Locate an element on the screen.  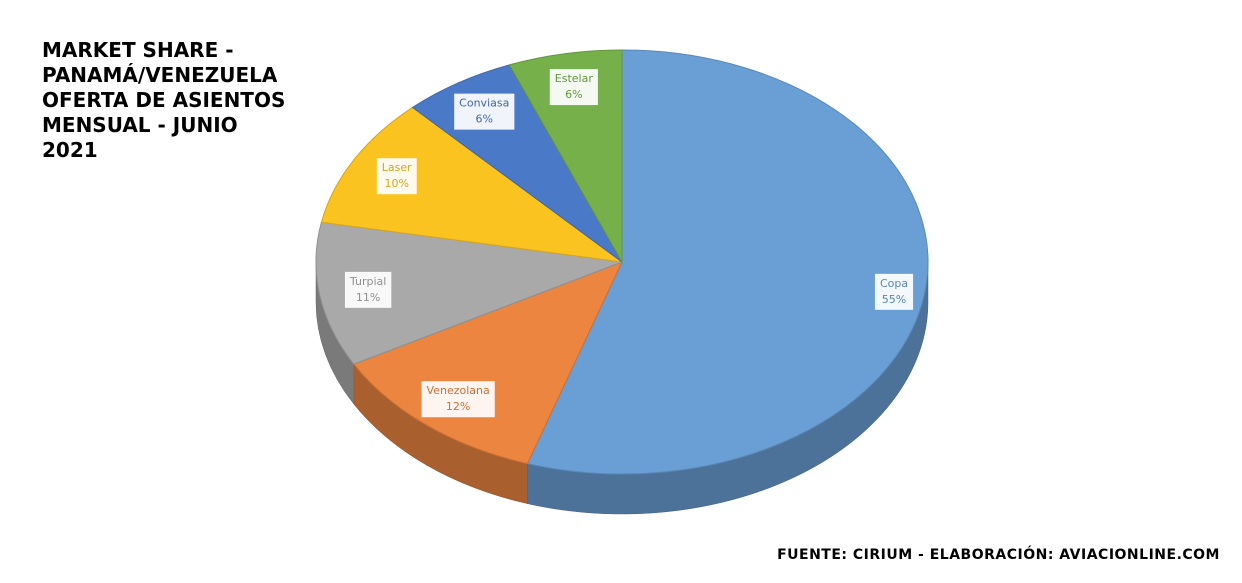
label-value: 12% is located at coordinates (458, 406).